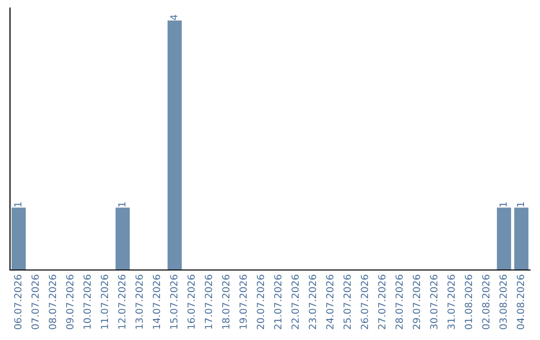  Describe the element at coordinates (35, 302) in the screenshot. I see `x-tick-label: 07.07.2026` at that location.